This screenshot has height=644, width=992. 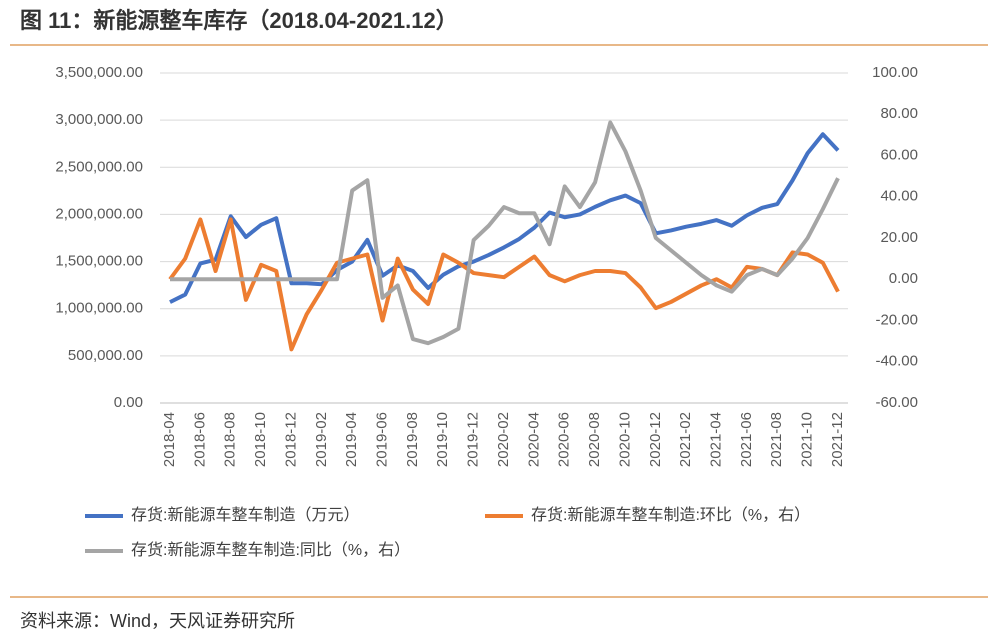 I want to click on y2-tick-label: 40.00, so click(x=899, y=196).